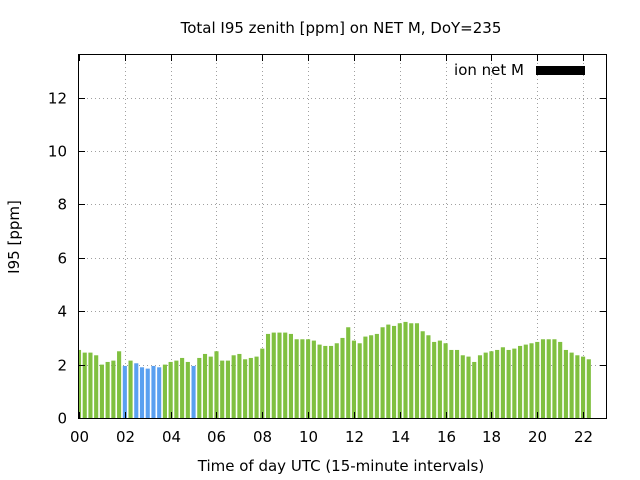 Image resolution: width=640 pixels, height=480 pixels. I want to click on y-tick-label: 12, so click(57, 99).